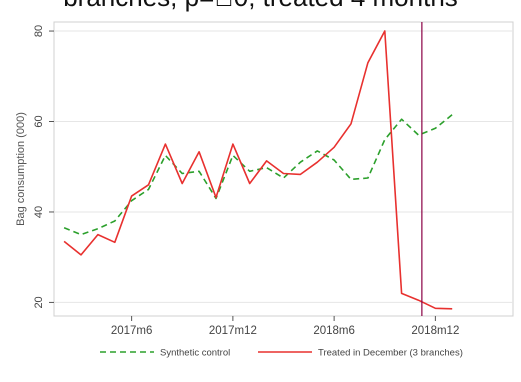  What do you see at coordinates (39, 121) in the screenshot?
I see `y-tick-label: 60` at bounding box center [39, 121].